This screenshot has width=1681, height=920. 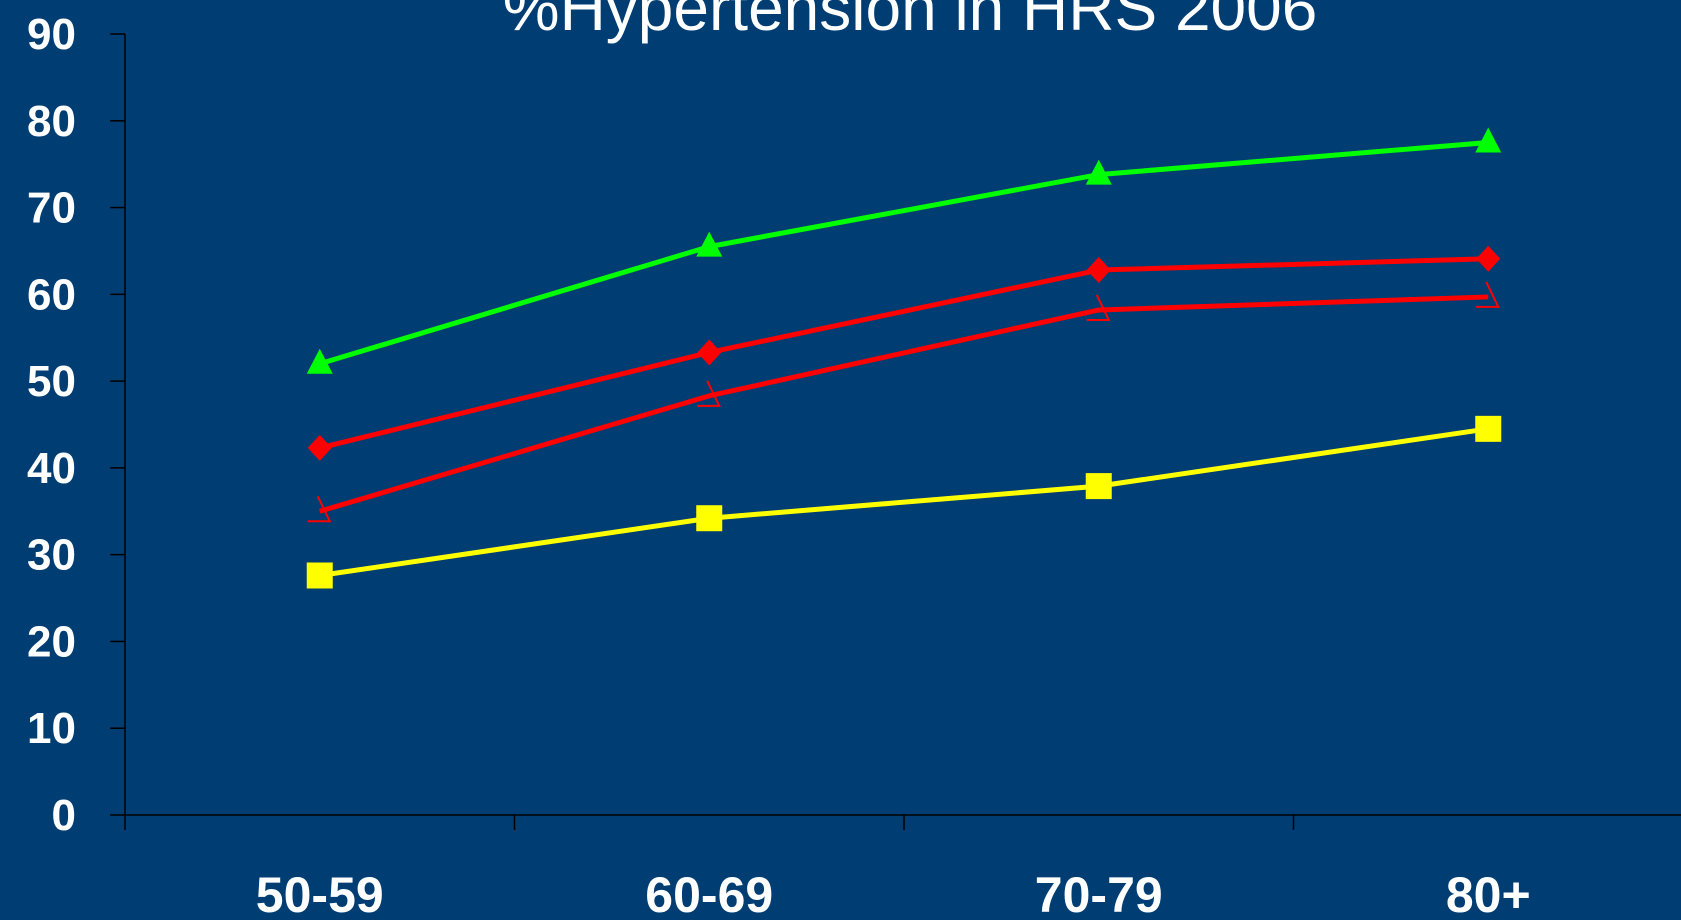 What do you see at coordinates (76, 425) in the screenshot?
I see `y-axis-ticks: 0 10 20 30 40 50 60 70 80 90` at bounding box center [76, 425].